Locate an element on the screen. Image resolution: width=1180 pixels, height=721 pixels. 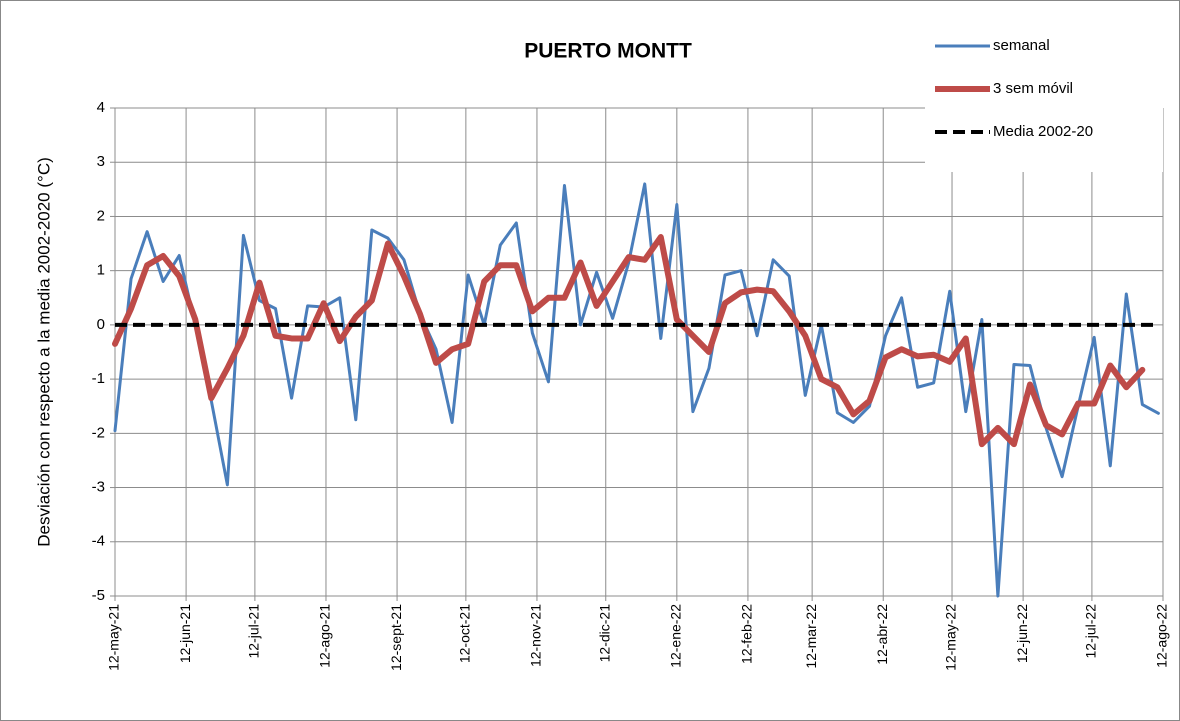
y-tick-label: 4 is located at coordinates (101, 107).